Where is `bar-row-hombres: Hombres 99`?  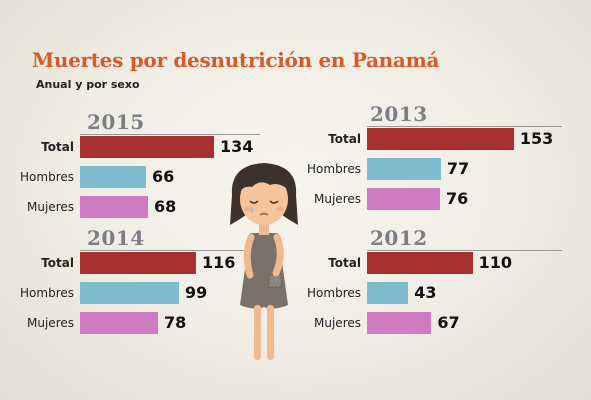 bar-row-hombres: Hombres 99 is located at coordinates (145, 293).